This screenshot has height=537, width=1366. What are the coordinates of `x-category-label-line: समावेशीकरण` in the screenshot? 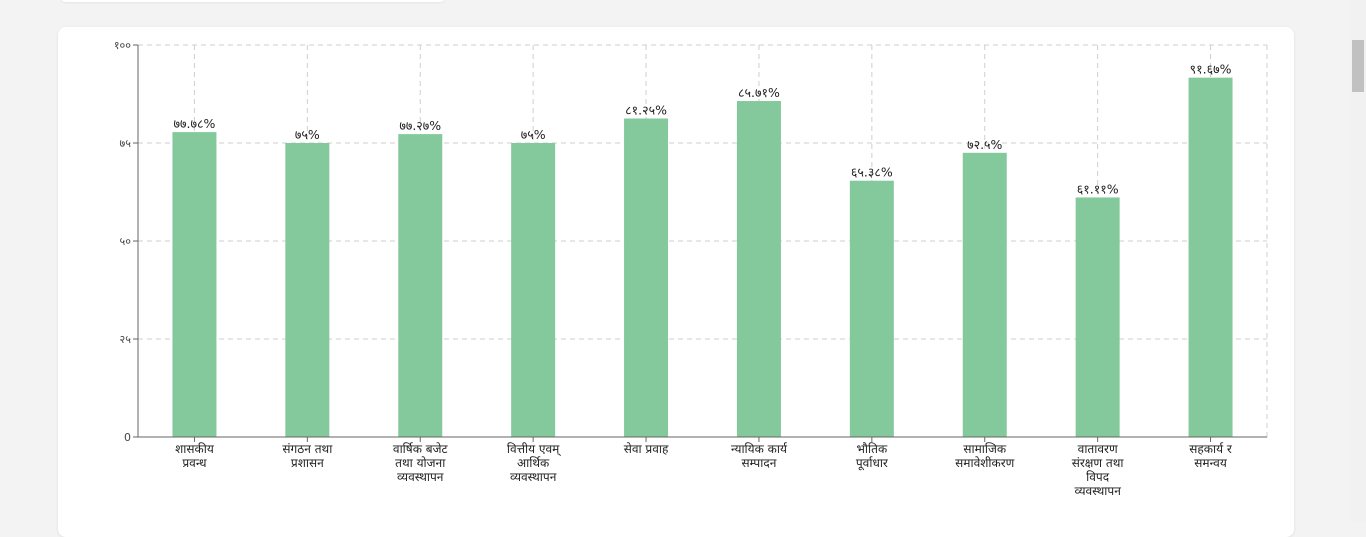 It's located at (984, 463).